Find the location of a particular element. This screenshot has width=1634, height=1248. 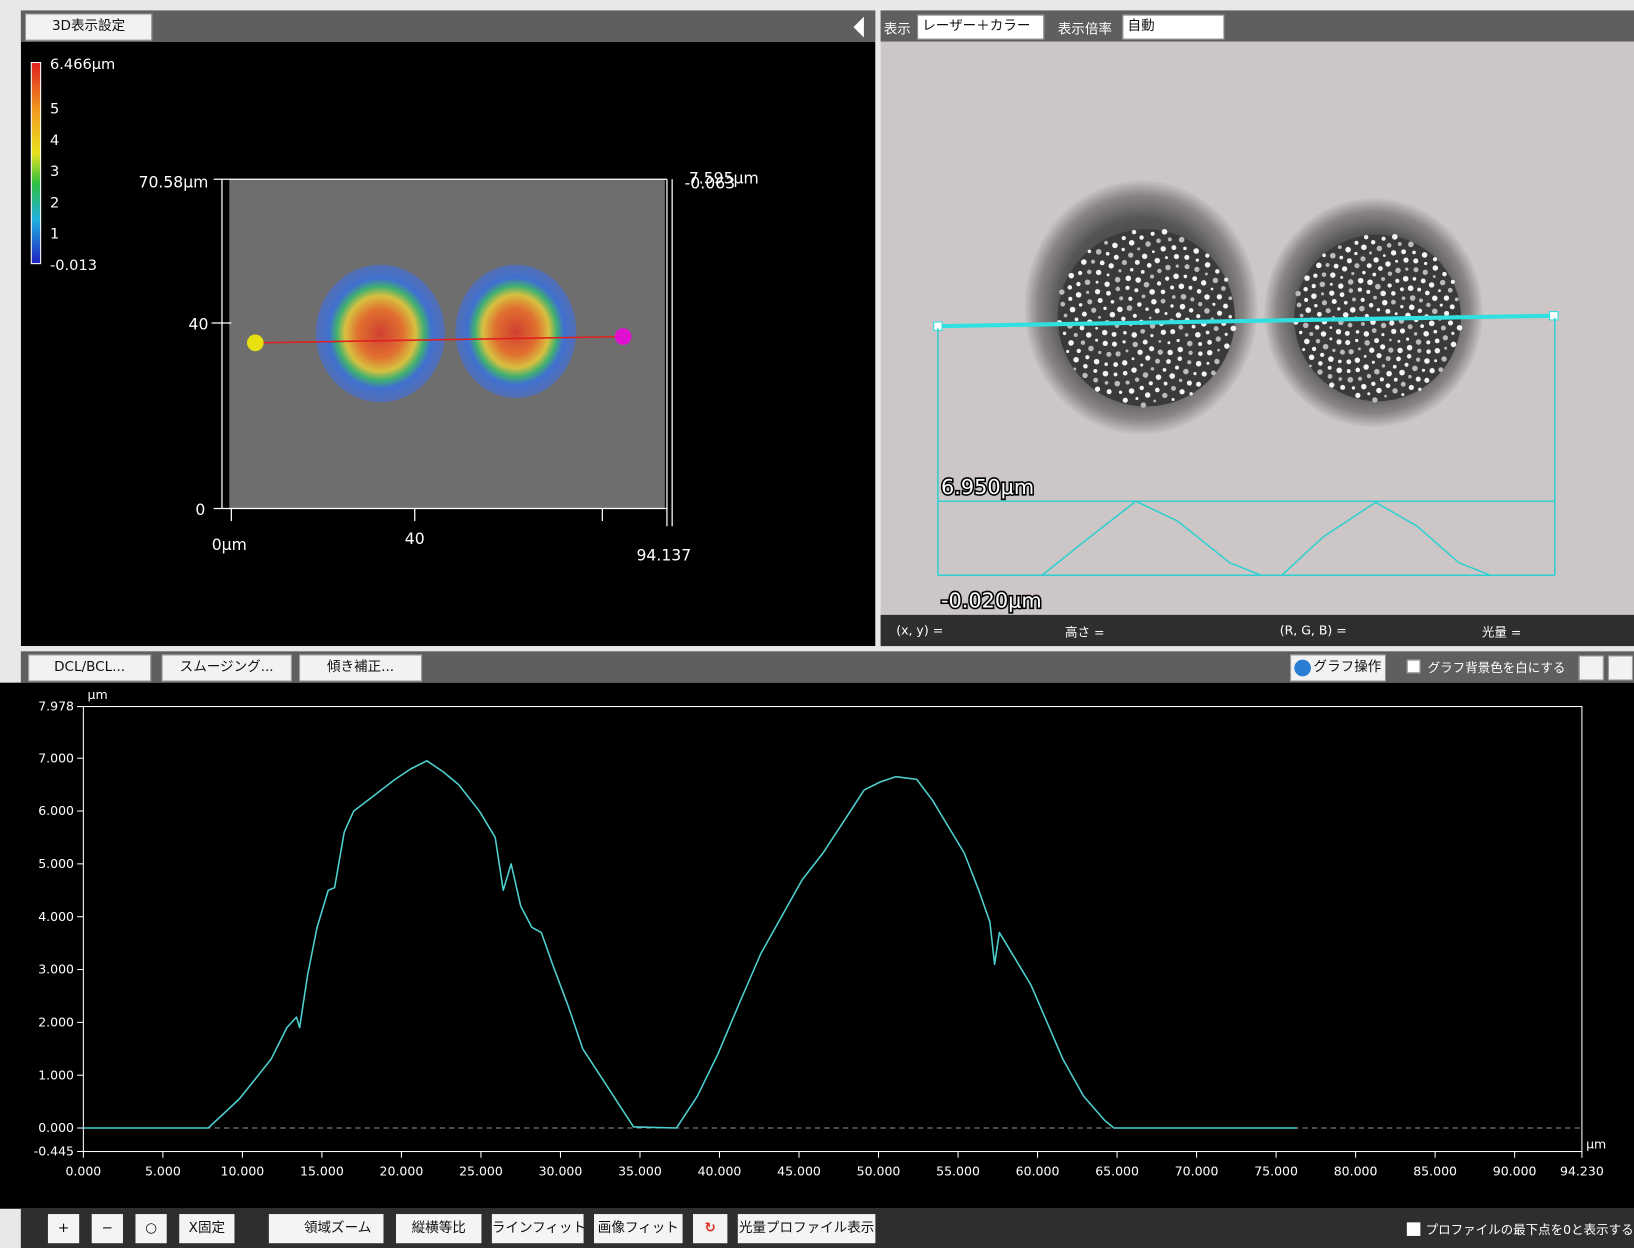

button-line-fit: ラインフィット is located at coordinates (538, 1229).